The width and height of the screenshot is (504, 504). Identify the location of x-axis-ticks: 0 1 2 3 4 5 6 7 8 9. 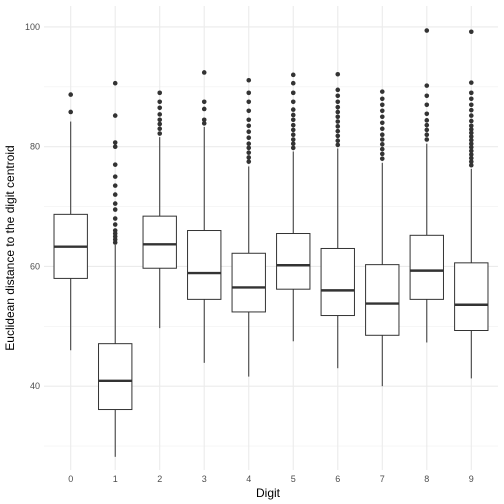
(271, 479).